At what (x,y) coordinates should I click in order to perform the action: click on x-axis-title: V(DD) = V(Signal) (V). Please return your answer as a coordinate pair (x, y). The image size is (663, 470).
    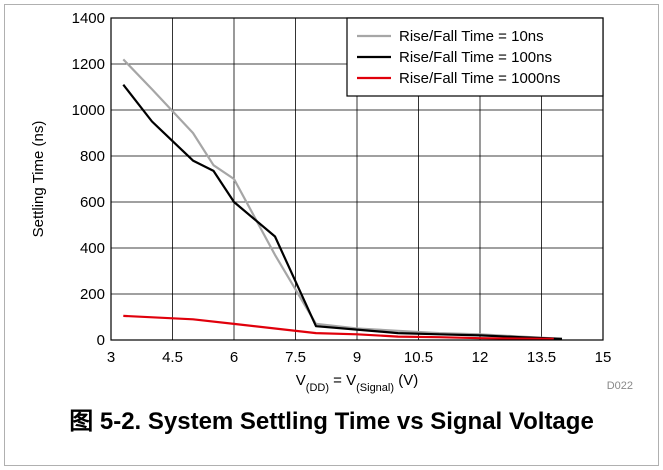
    Looking at the image, I should click on (357, 383).